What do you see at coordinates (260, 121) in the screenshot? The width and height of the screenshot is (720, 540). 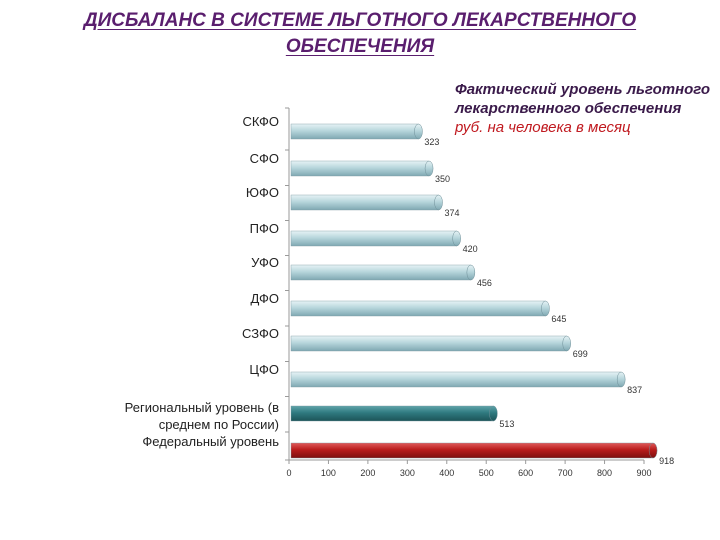 I see `category-label: СКФО` at bounding box center [260, 121].